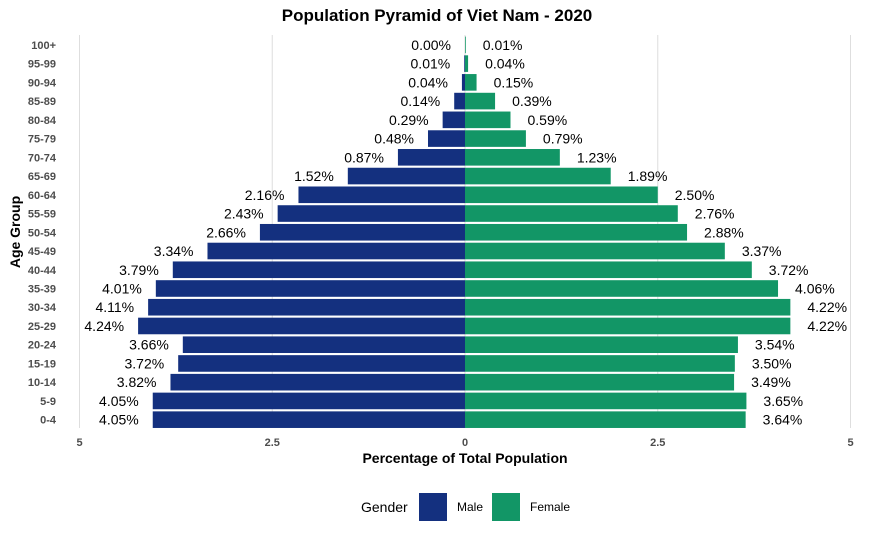 The height and width of the screenshot is (540, 875). Describe the element at coordinates (314, 176) in the screenshot. I see `data-label-male: 1.52%` at that location.